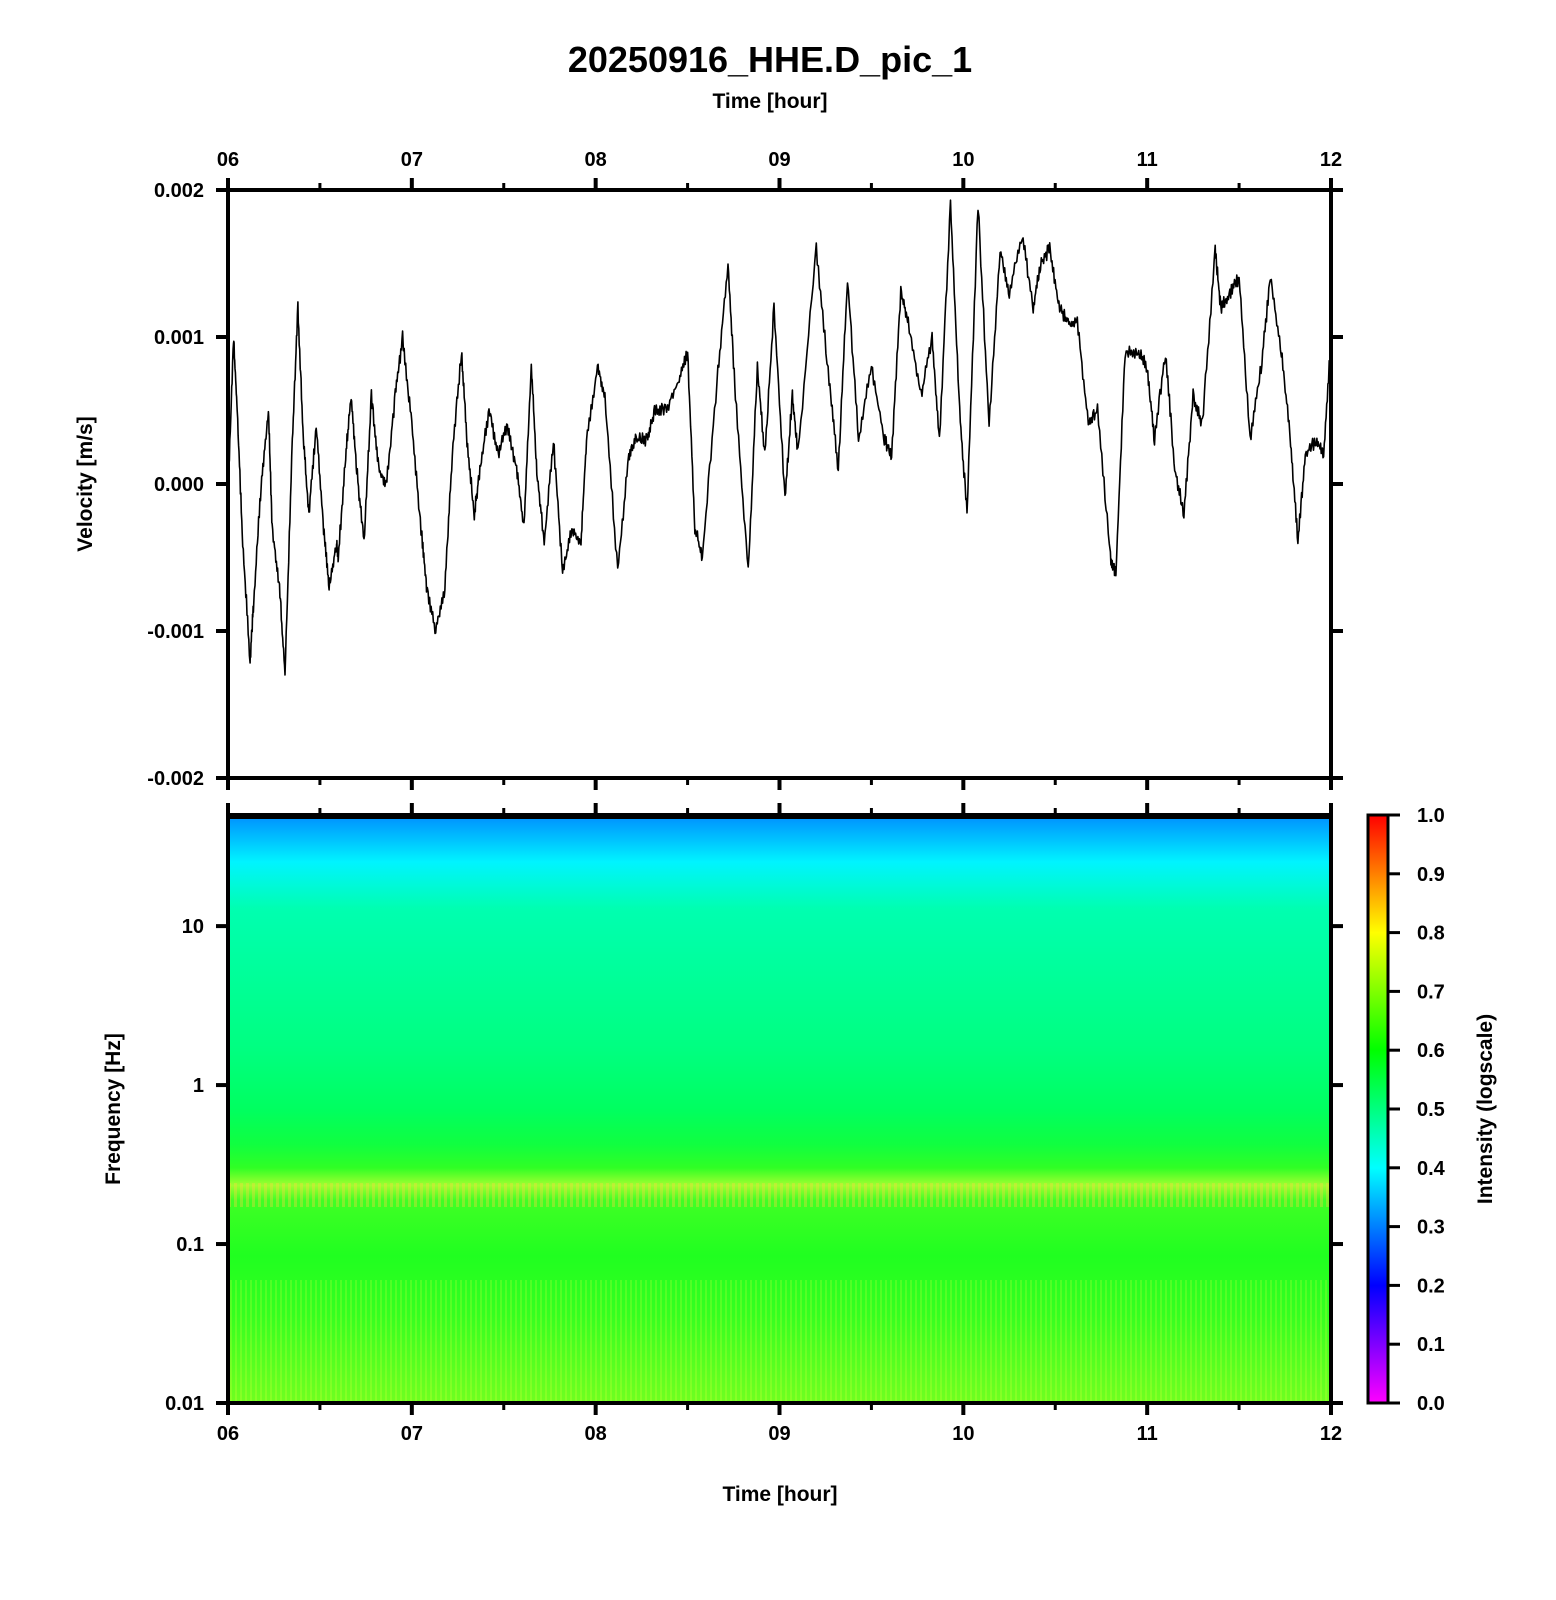 The width and height of the screenshot is (1556, 1600). I want to click on waveform-y-tick-label: 0.002, so click(179, 191).